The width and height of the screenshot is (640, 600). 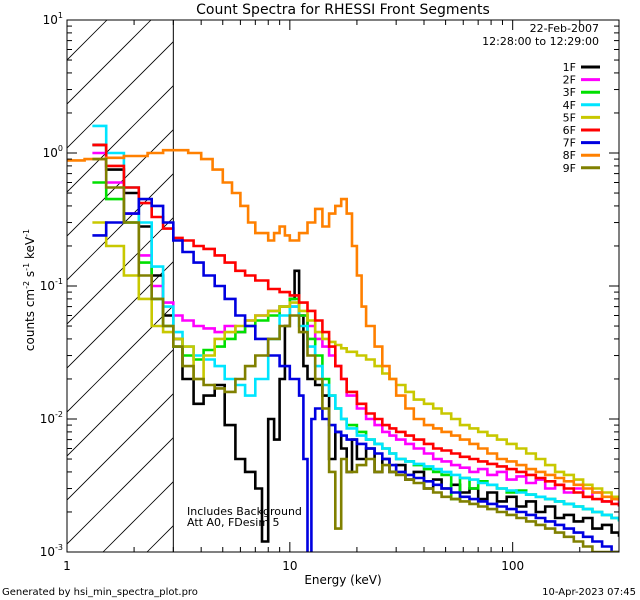 What do you see at coordinates (244, 511) in the screenshot?
I see `annotation-background: Includes Background` at bounding box center [244, 511].